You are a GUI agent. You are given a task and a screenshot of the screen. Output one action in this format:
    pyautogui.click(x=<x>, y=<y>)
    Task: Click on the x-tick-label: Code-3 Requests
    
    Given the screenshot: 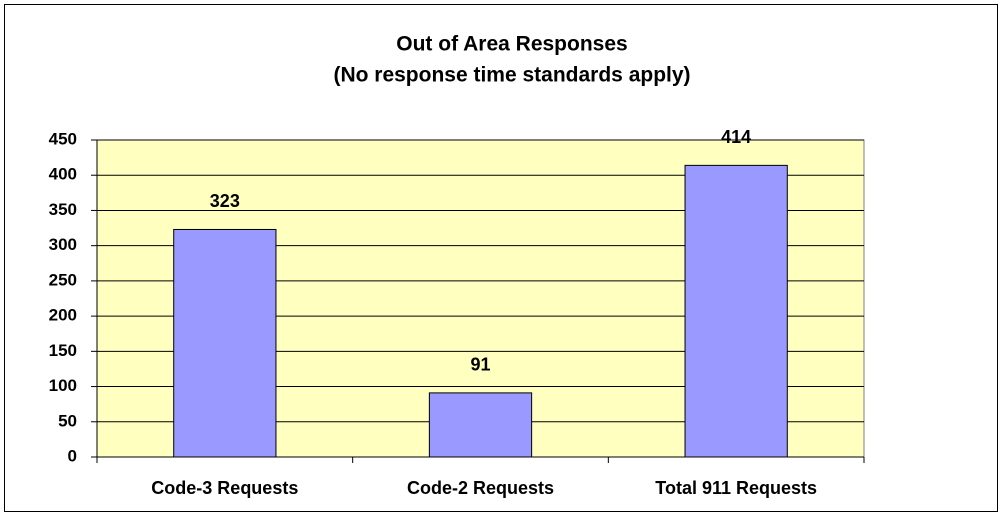 What is the action you would take?
    pyautogui.click(x=224, y=488)
    